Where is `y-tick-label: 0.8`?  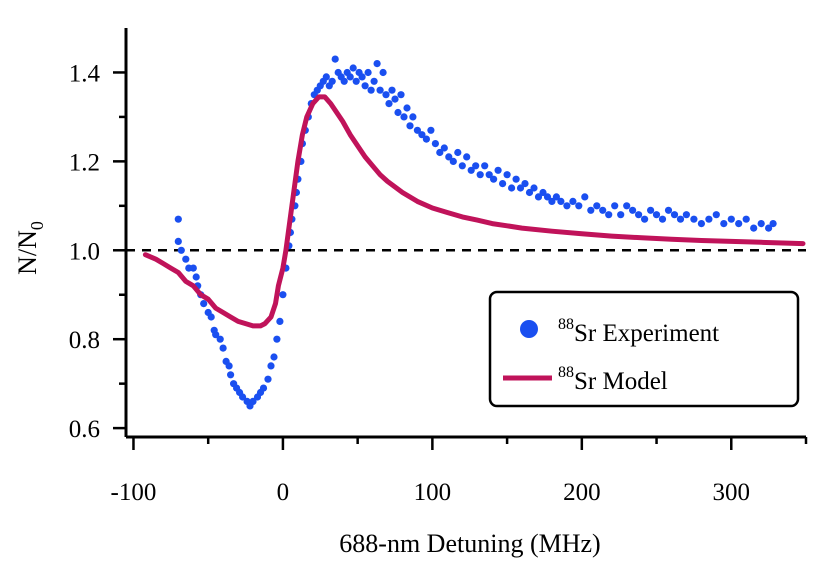
y-tick-label: 0.8 is located at coordinates (84, 340).